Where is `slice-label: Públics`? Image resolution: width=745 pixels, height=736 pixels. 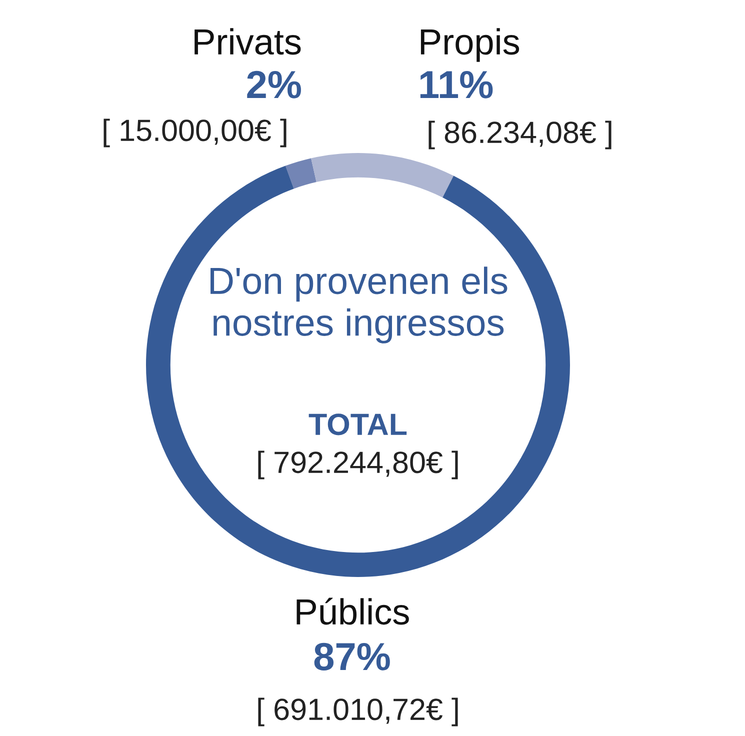
slice-label: Públics is located at coordinates (352, 611).